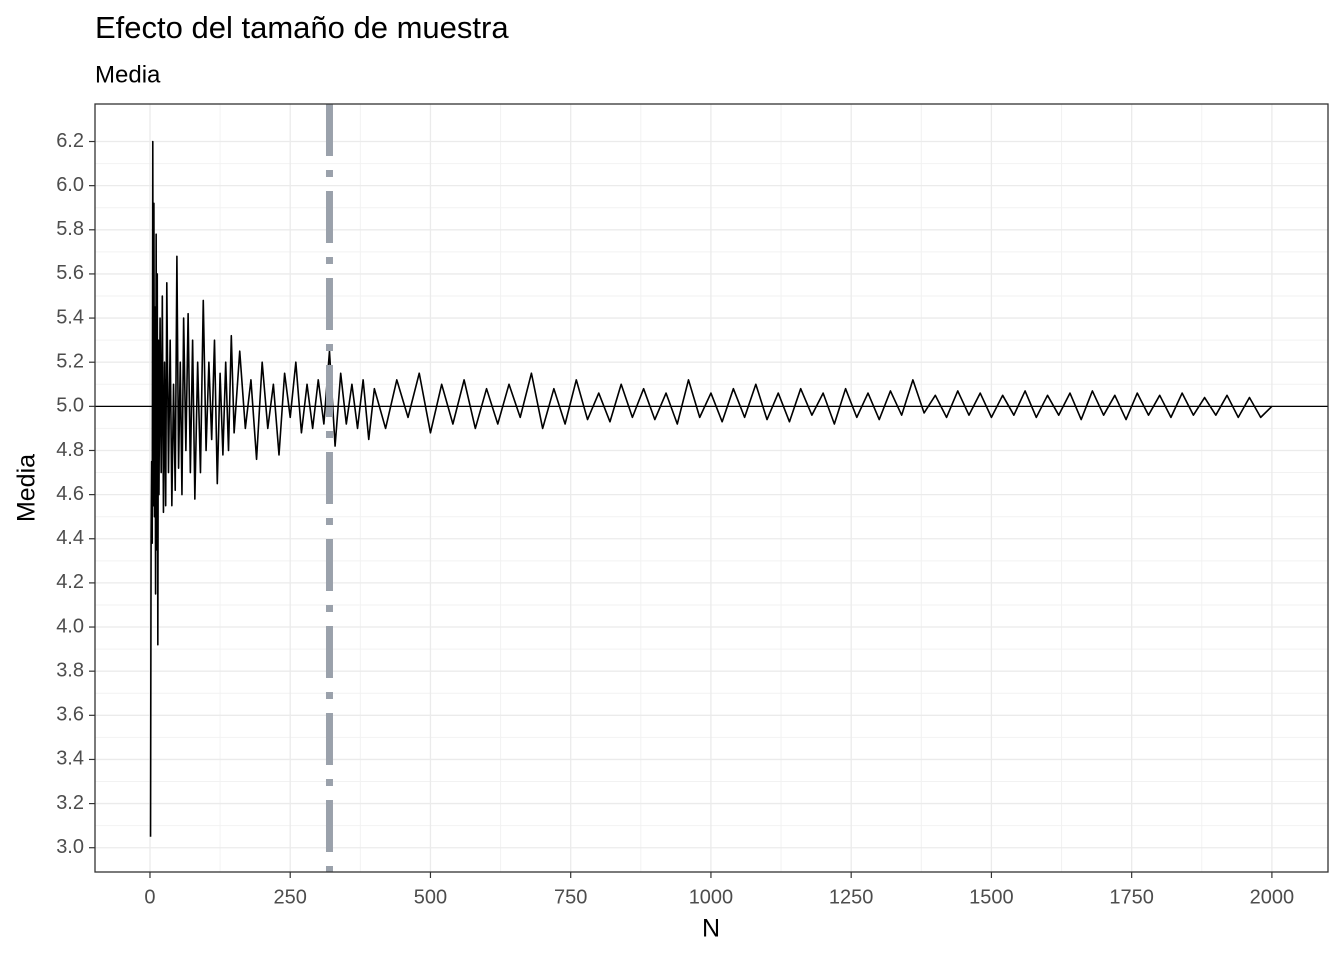  What do you see at coordinates (70, 803) in the screenshot?
I see `y-tick-label: 3.2` at bounding box center [70, 803].